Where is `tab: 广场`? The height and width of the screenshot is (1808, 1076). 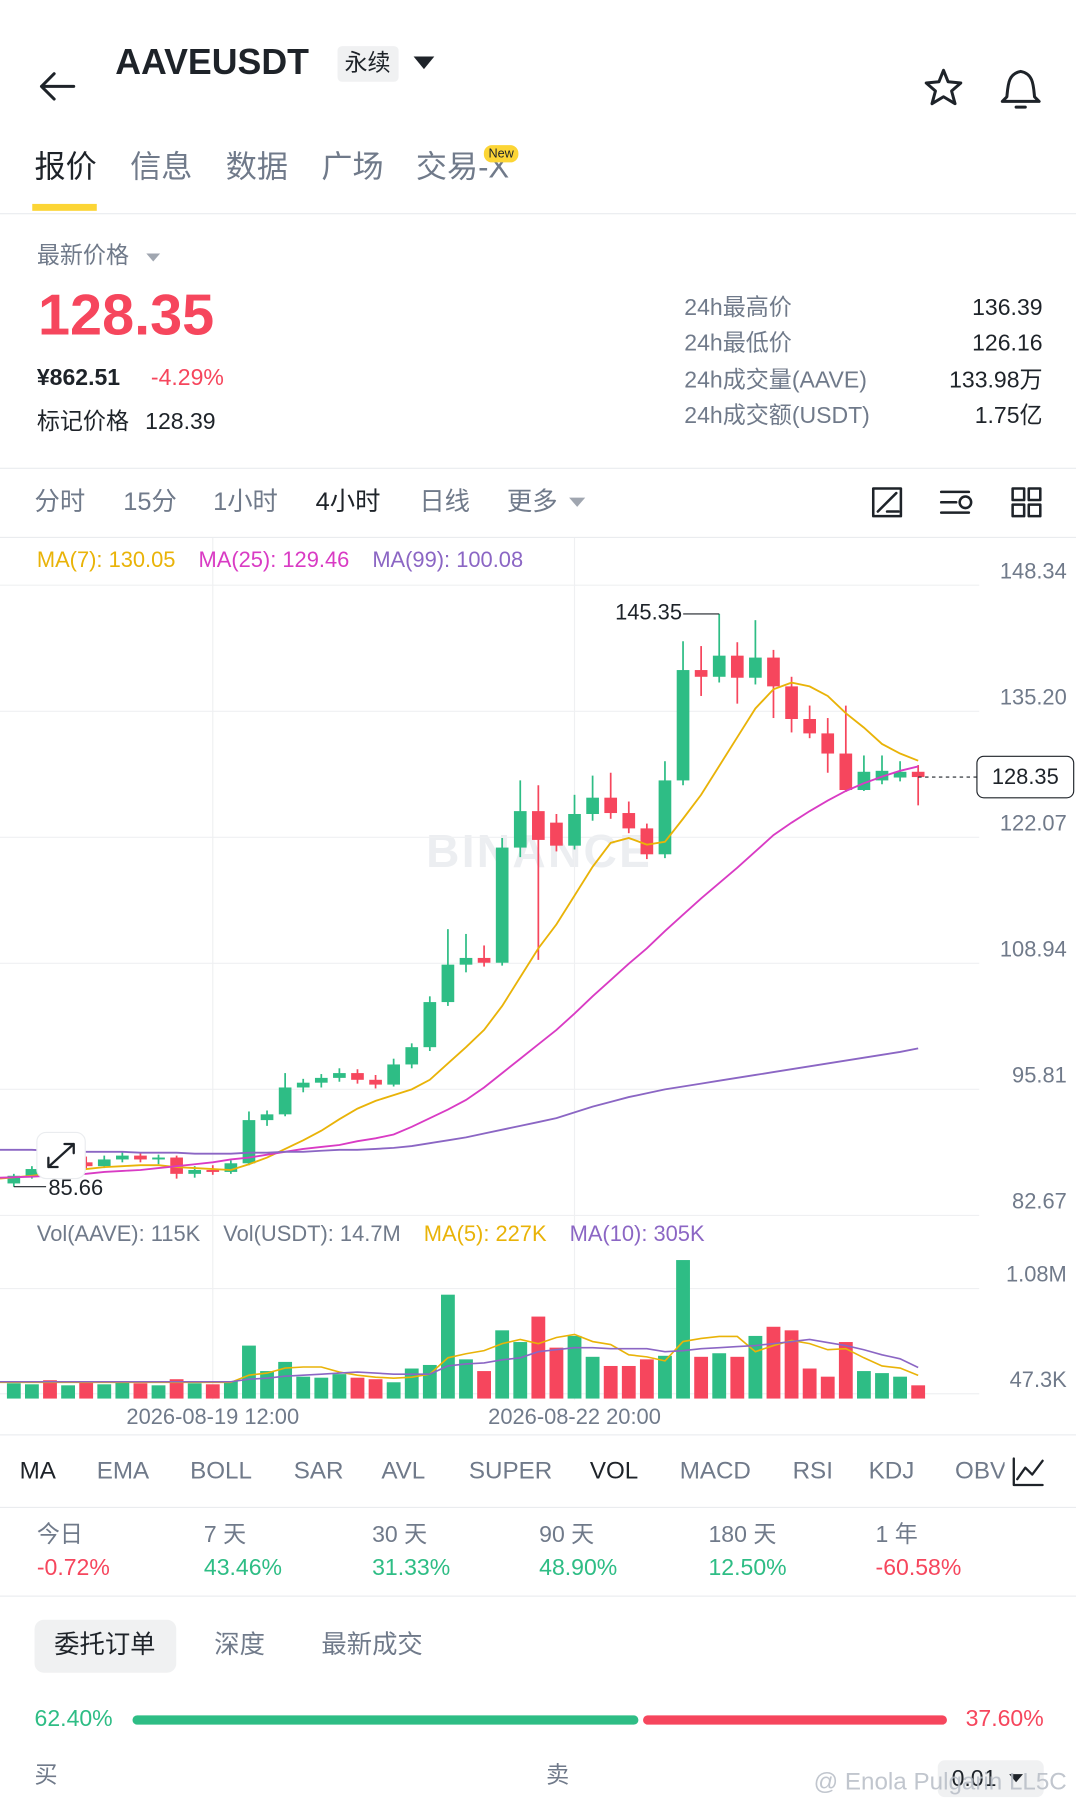
tab: 广场 is located at coordinates (352, 167).